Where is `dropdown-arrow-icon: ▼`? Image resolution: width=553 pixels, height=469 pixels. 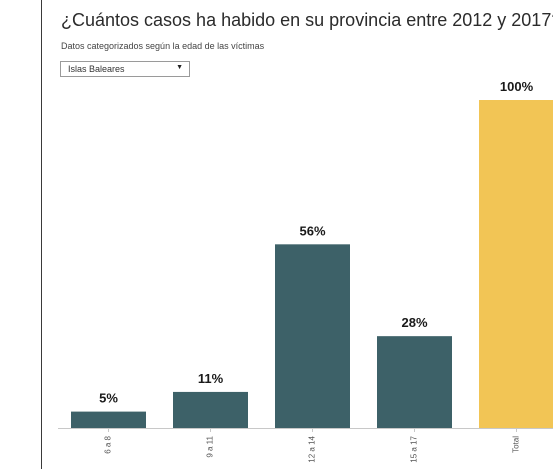 dropdown-arrow-icon: ▼ is located at coordinates (179, 67).